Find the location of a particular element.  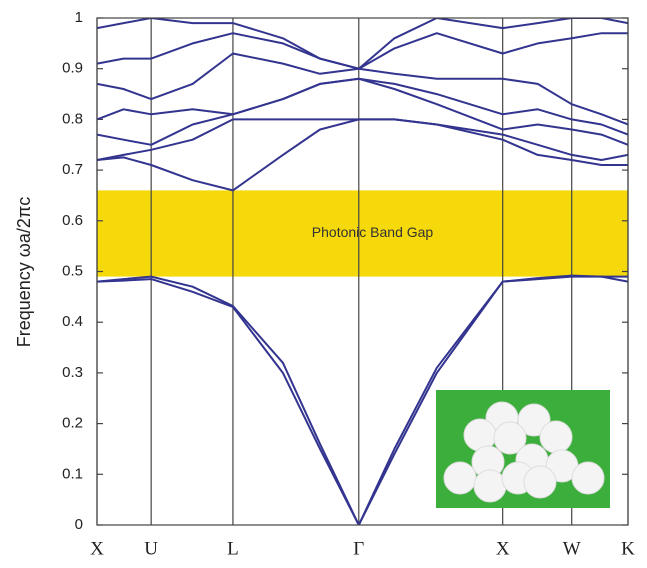

band-gap is located at coordinates (362, 233).